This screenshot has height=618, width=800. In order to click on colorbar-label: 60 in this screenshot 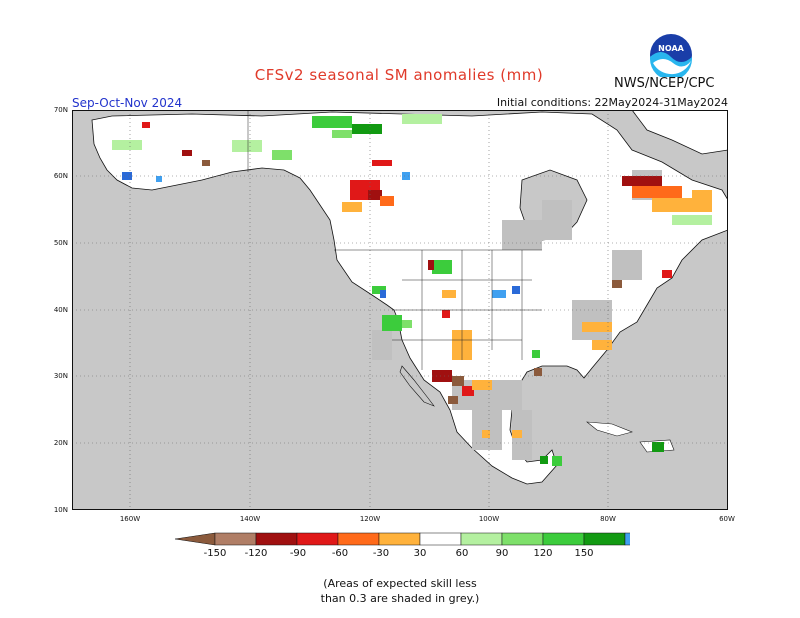, I will do `click(462, 553)`.